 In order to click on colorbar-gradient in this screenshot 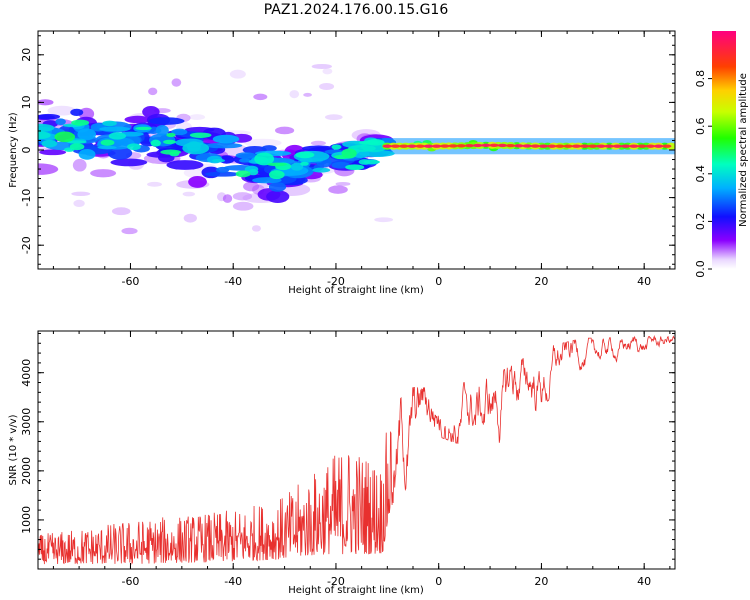, I will do `click(724, 150)`.